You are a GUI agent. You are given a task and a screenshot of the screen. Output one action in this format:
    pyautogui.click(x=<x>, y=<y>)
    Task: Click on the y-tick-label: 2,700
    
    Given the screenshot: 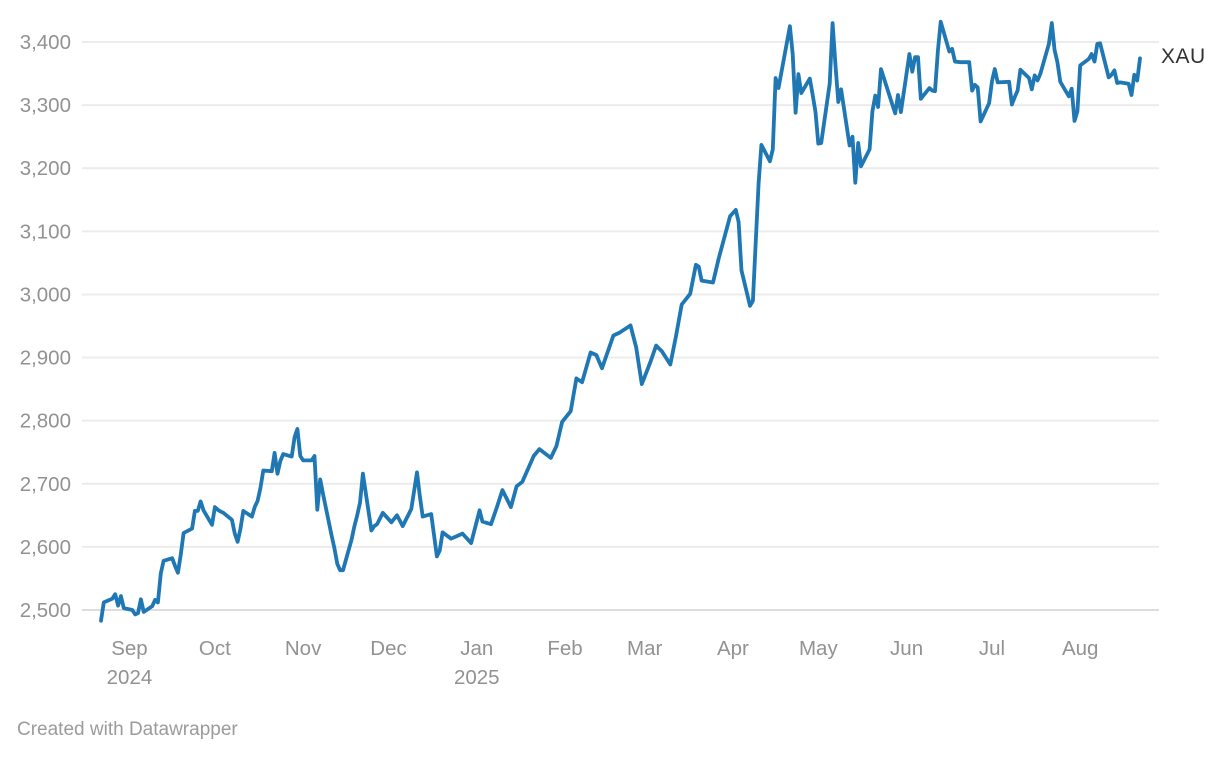 What is the action you would take?
    pyautogui.click(x=45, y=484)
    